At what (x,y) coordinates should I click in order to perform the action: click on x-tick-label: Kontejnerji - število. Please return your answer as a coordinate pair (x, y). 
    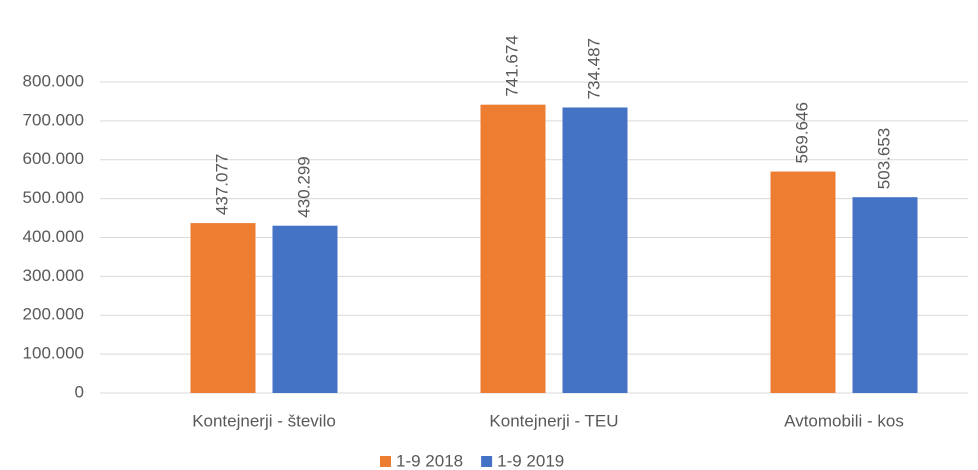
    Looking at the image, I should click on (264, 420).